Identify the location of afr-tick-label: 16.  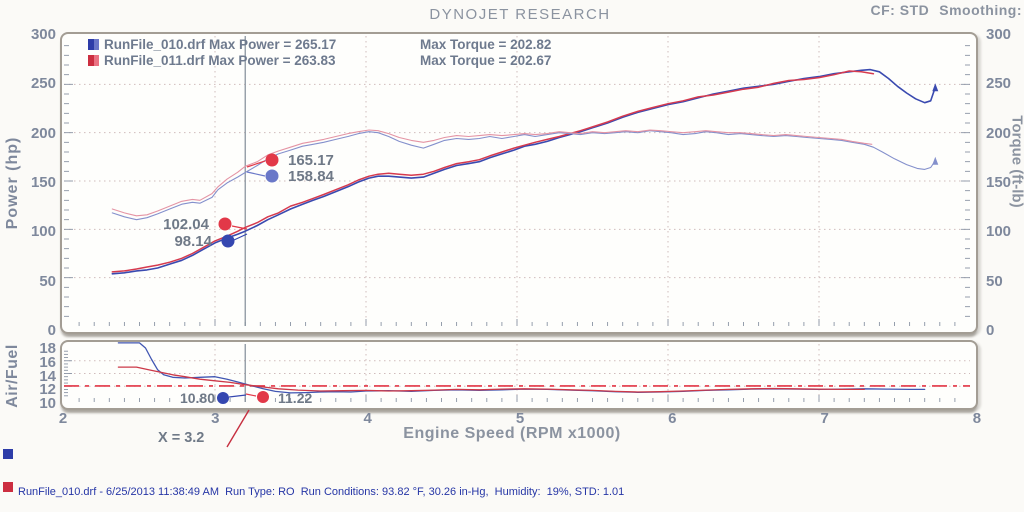
(47, 362).